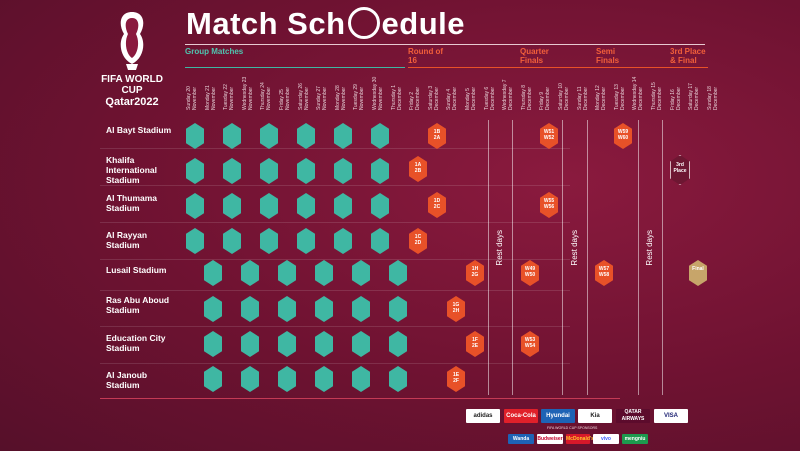  I want to click on match-r16-8: 1E 2F, so click(456, 379).